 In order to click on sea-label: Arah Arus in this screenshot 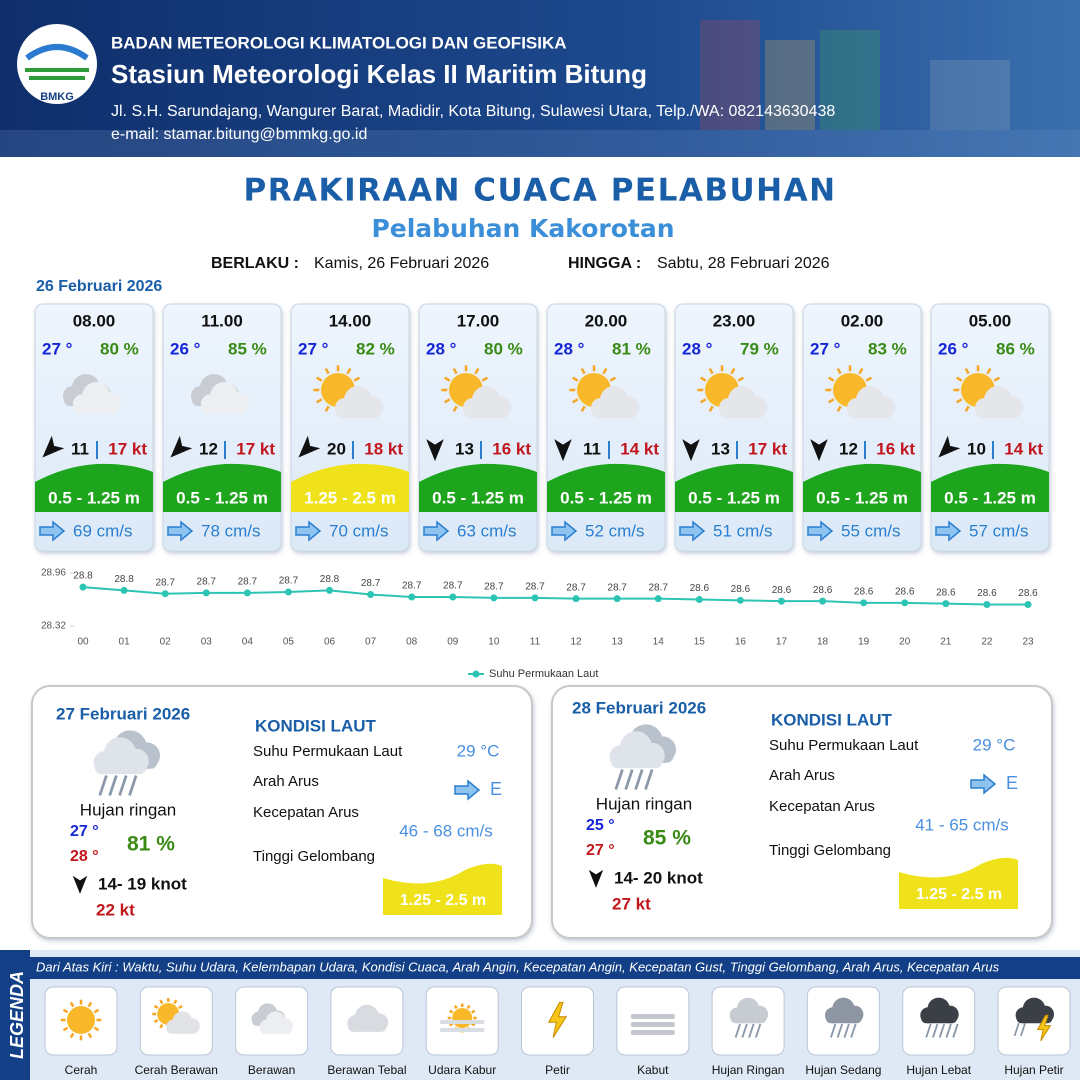, I will do `click(802, 775)`.